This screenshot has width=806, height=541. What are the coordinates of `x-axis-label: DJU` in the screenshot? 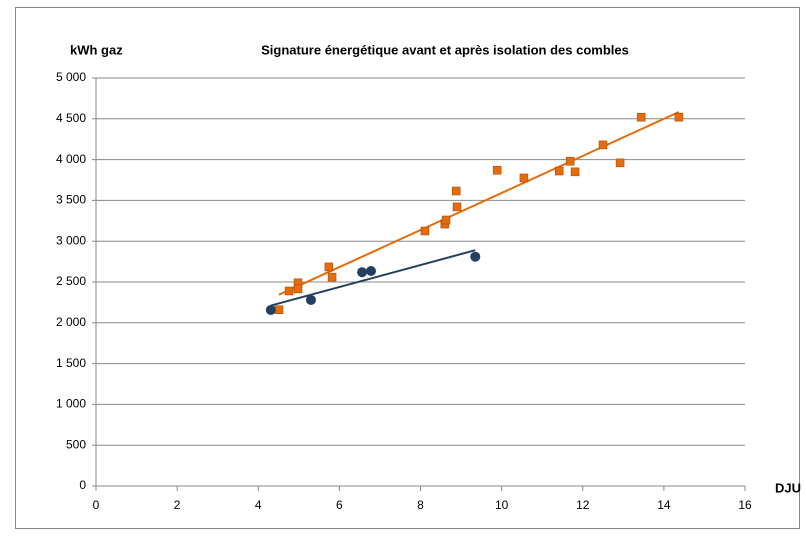 It's located at (788, 487).